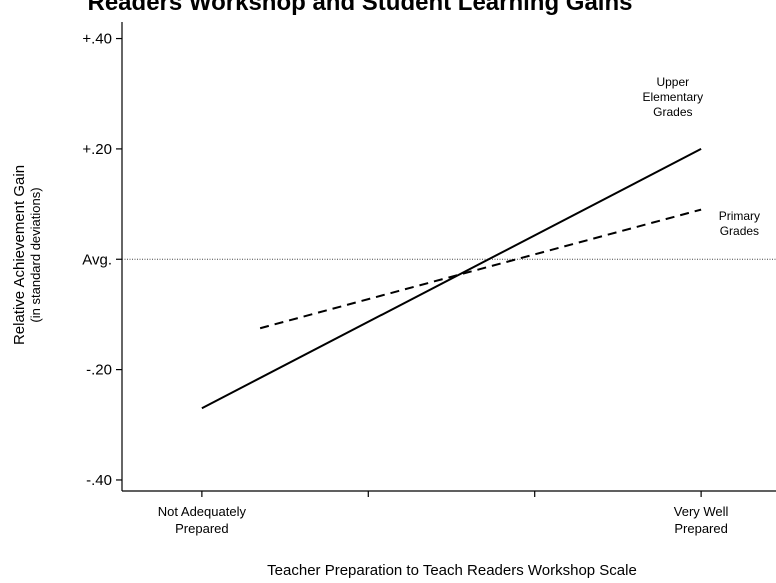 The image size is (776, 583). What do you see at coordinates (19, 255) in the screenshot?
I see `y-axis-label: Relative Achievement Gain` at bounding box center [19, 255].